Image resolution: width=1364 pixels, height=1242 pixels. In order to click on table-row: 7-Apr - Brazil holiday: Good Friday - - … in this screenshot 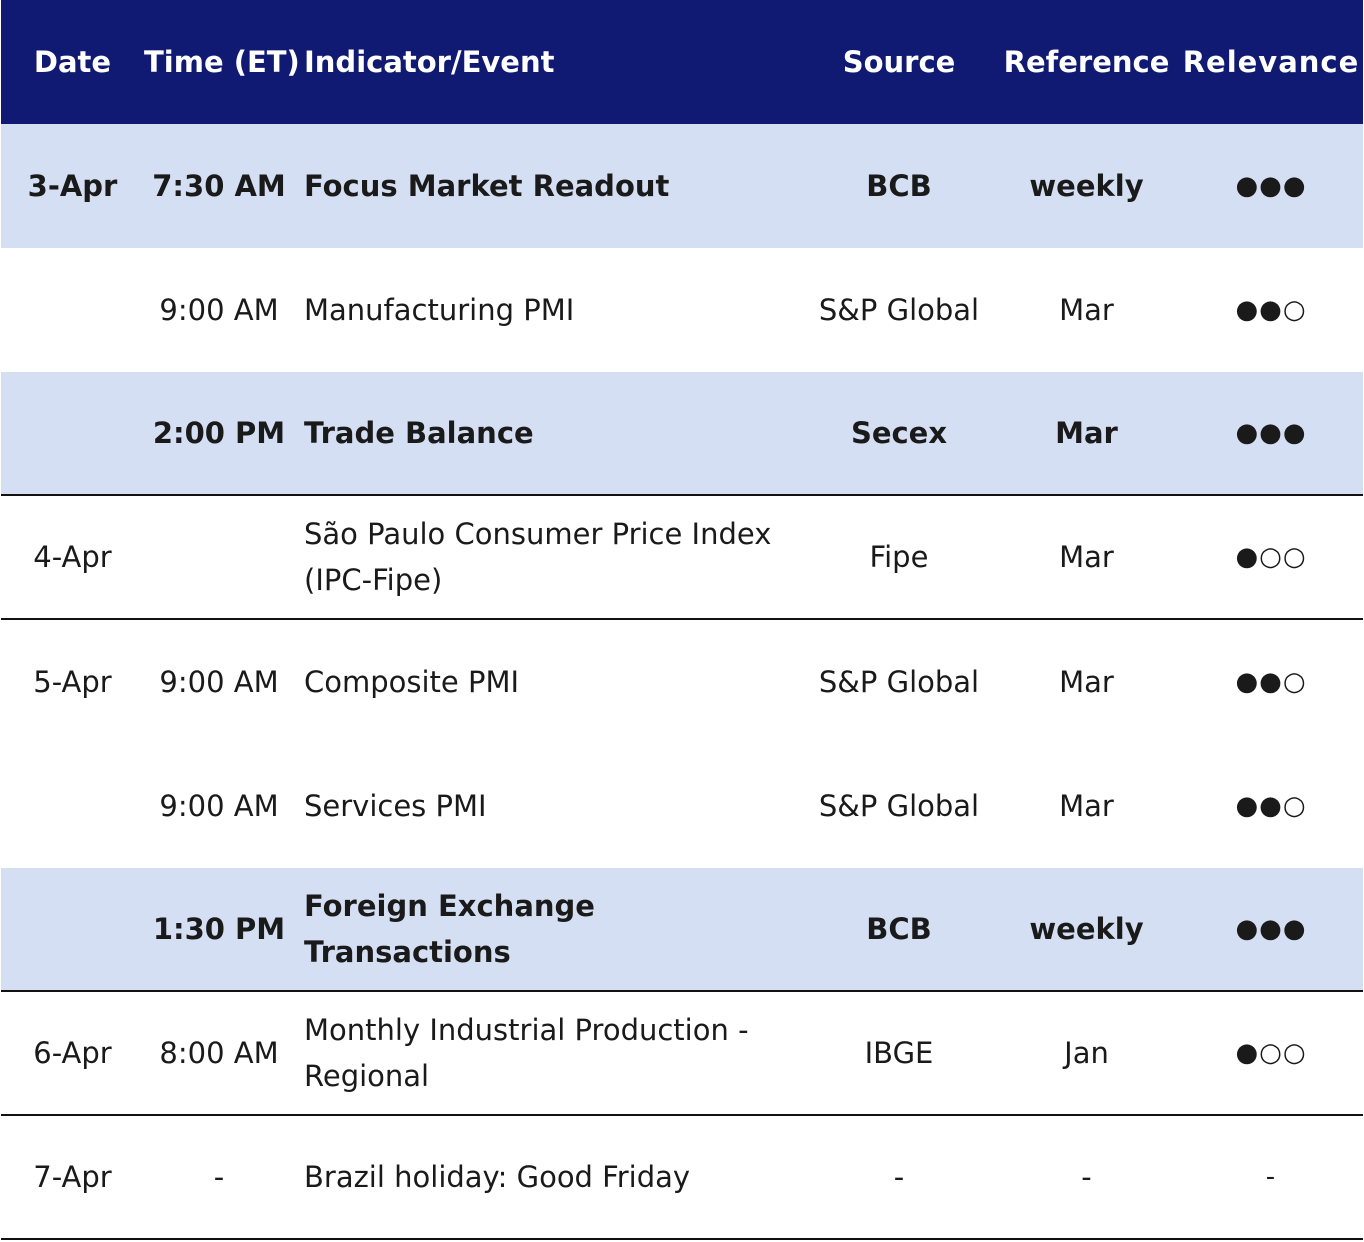, I will do `click(682, 1178)`.